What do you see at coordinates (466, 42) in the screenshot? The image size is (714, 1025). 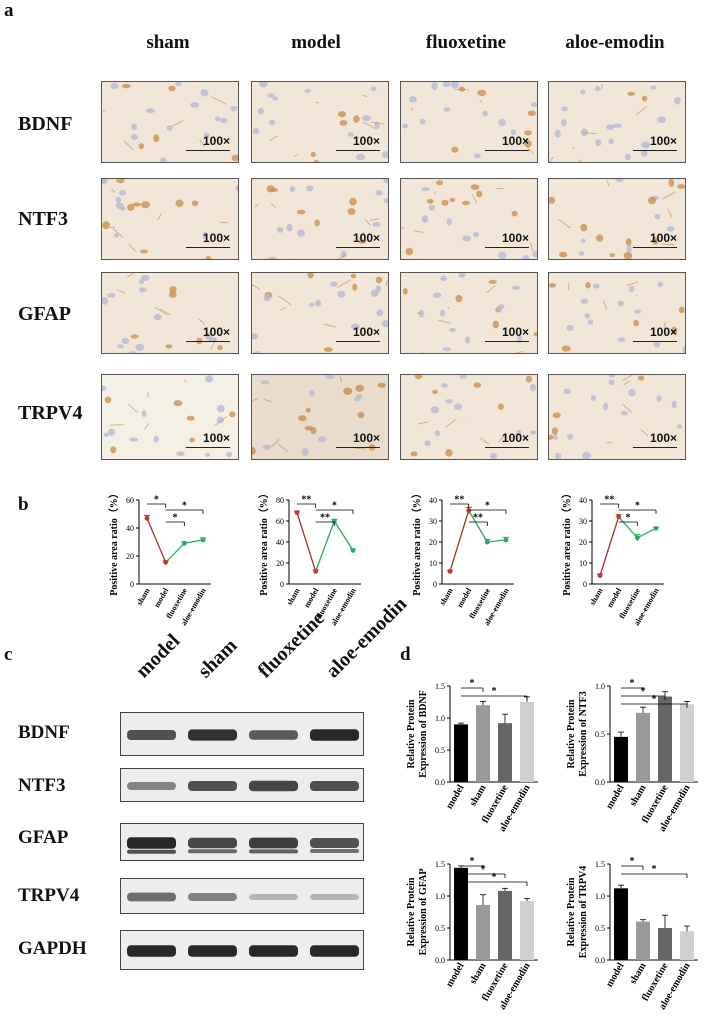 I see `ihc-column-header: fluoxetine` at bounding box center [466, 42].